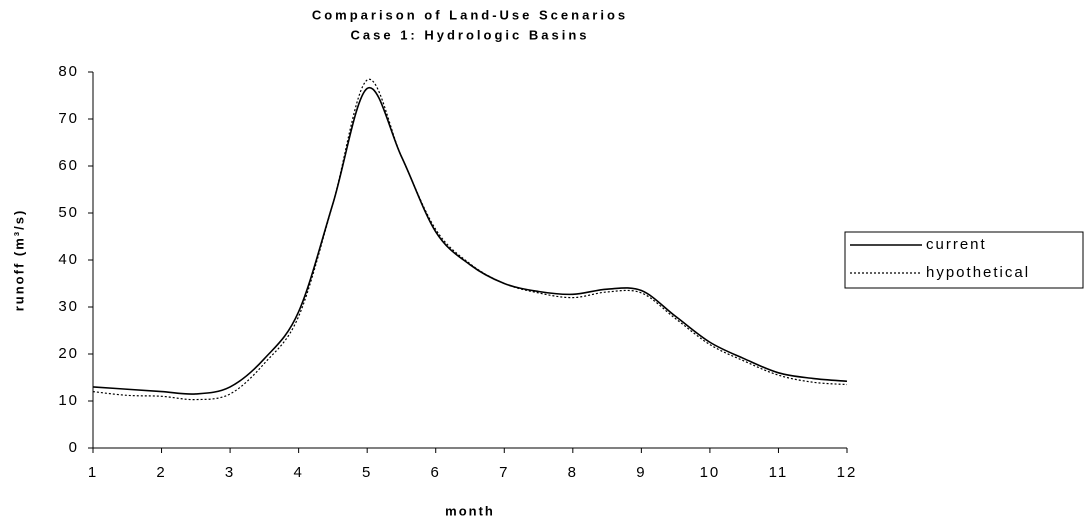  I want to click on chart-subtitle: Case 1: Hydrologic Basins, so click(470, 34).